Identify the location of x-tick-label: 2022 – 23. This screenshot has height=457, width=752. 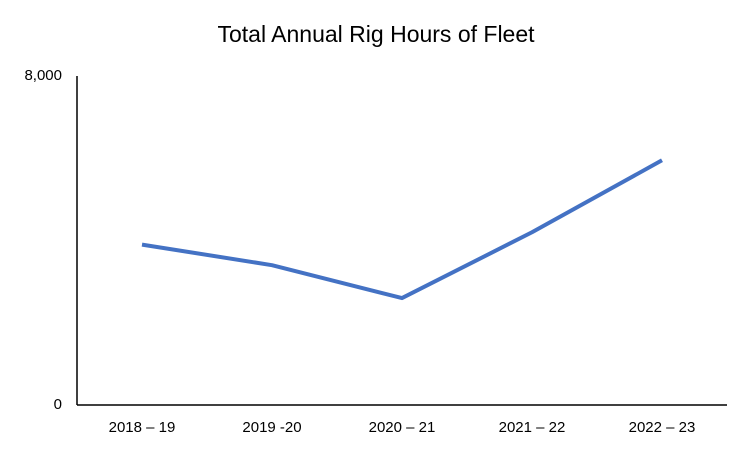
(662, 427).